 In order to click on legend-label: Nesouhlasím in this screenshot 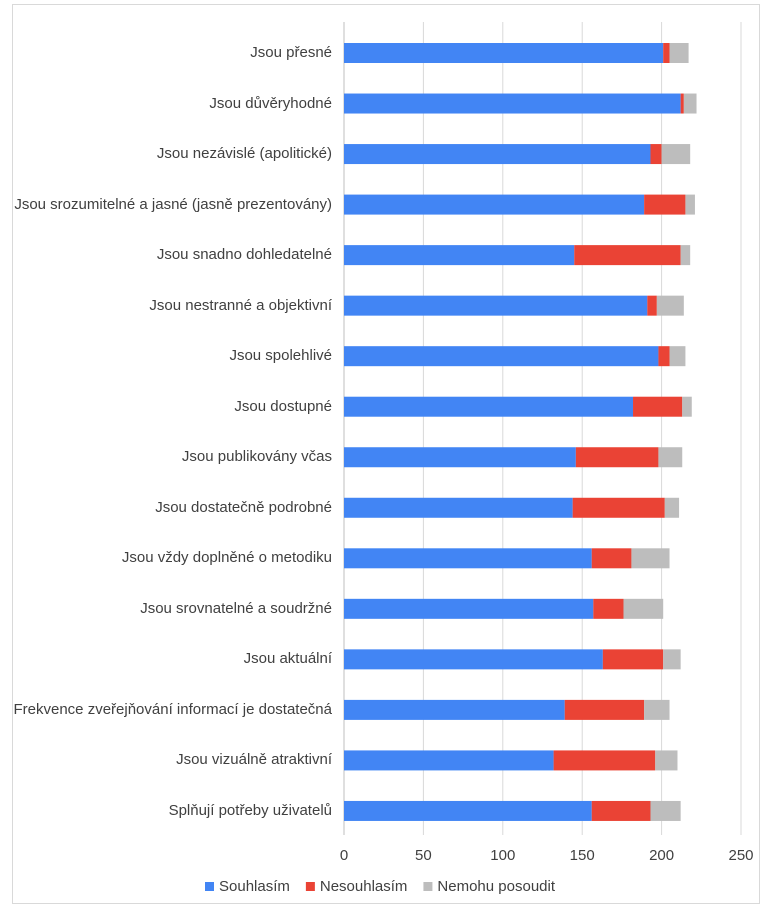, I will do `click(364, 886)`.